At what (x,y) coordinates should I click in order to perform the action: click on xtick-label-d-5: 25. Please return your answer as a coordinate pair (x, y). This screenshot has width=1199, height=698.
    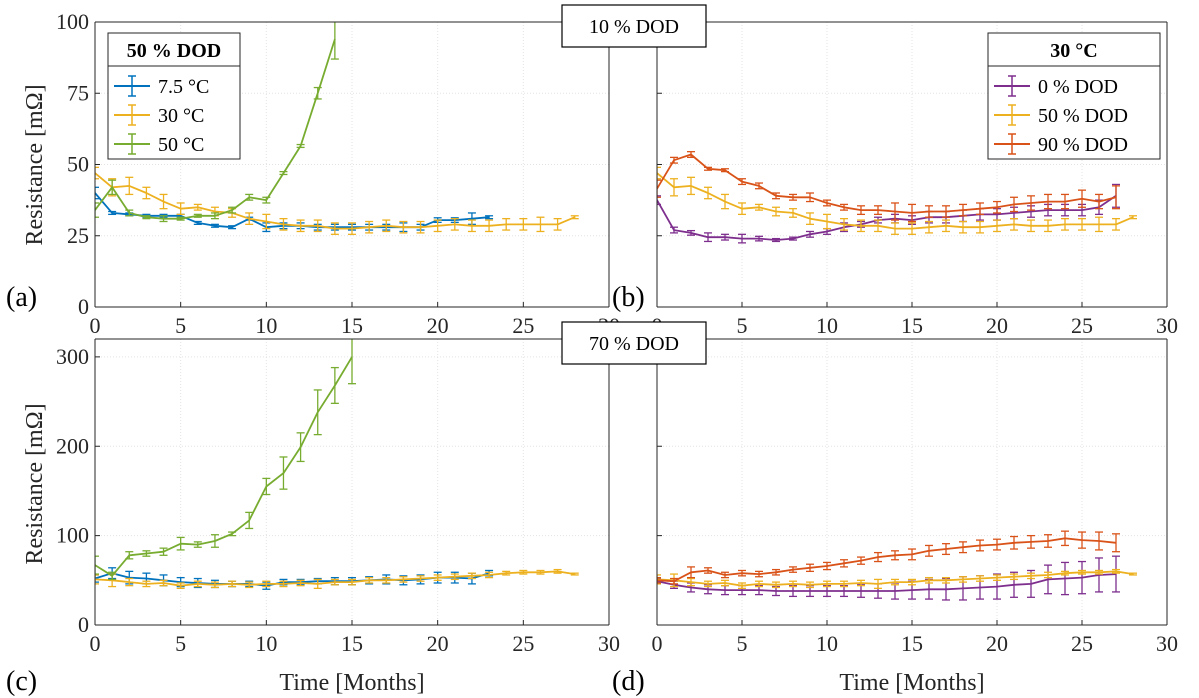
    Looking at the image, I should click on (1082, 643).